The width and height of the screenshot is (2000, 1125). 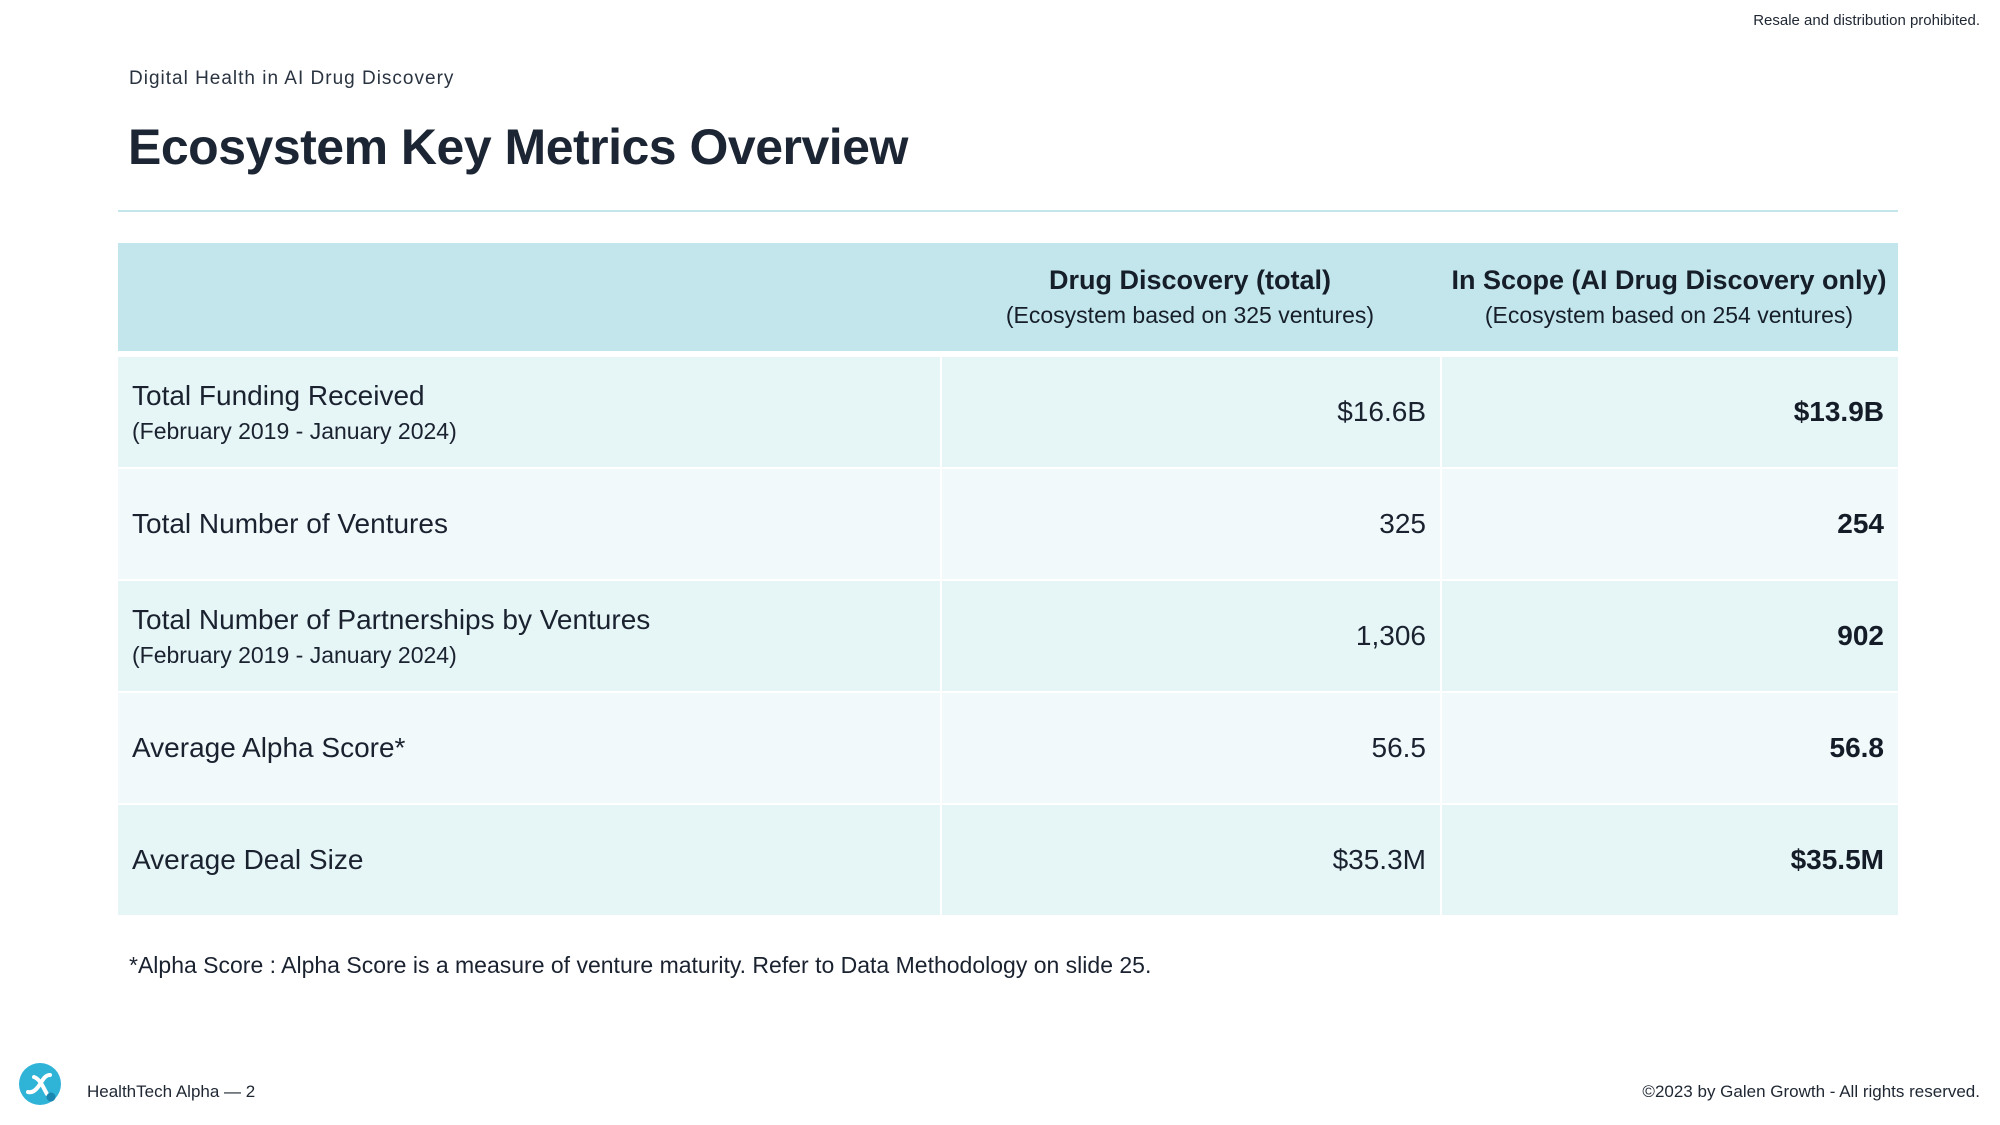 What do you see at coordinates (1190, 860) in the screenshot?
I see `total-value-cell: $35.3M` at bounding box center [1190, 860].